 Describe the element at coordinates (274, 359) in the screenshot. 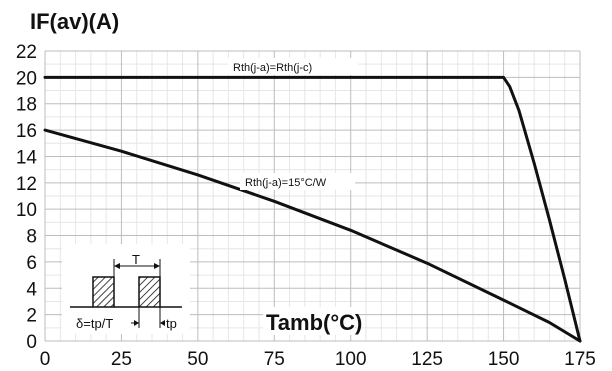

I see `x-tick-label: 75` at that location.